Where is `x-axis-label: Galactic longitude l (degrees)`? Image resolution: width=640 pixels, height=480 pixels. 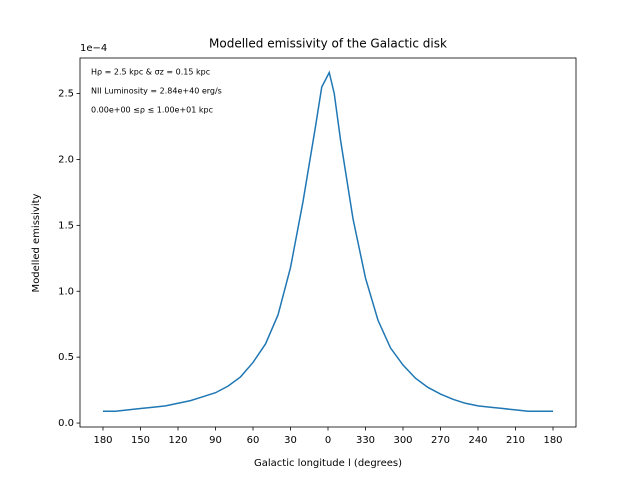
x-axis-label: Galactic longitude l (degrees) is located at coordinates (328, 463).